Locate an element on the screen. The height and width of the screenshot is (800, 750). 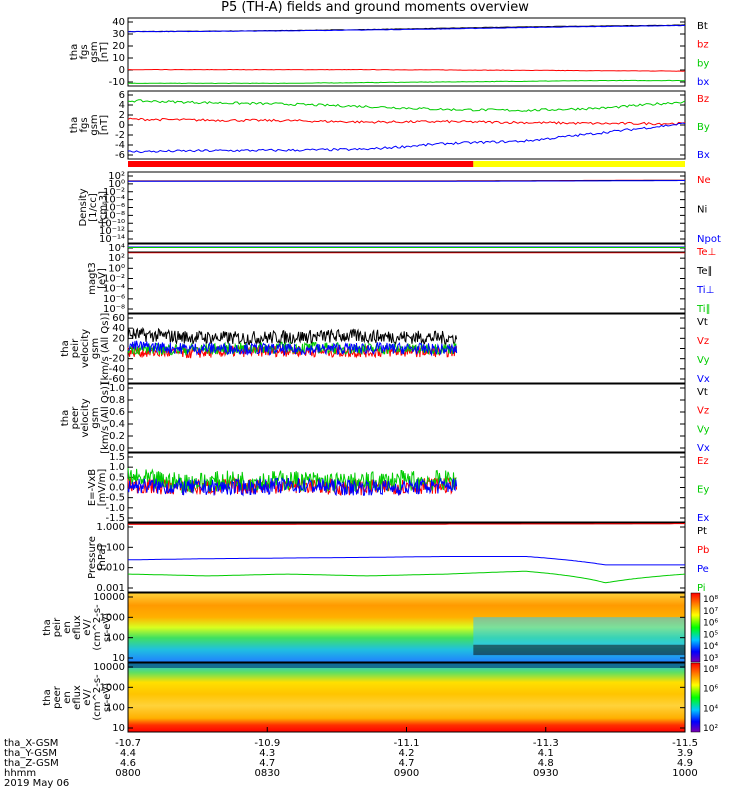
y-tick-label: 0.2 is located at coordinates (117, 436).